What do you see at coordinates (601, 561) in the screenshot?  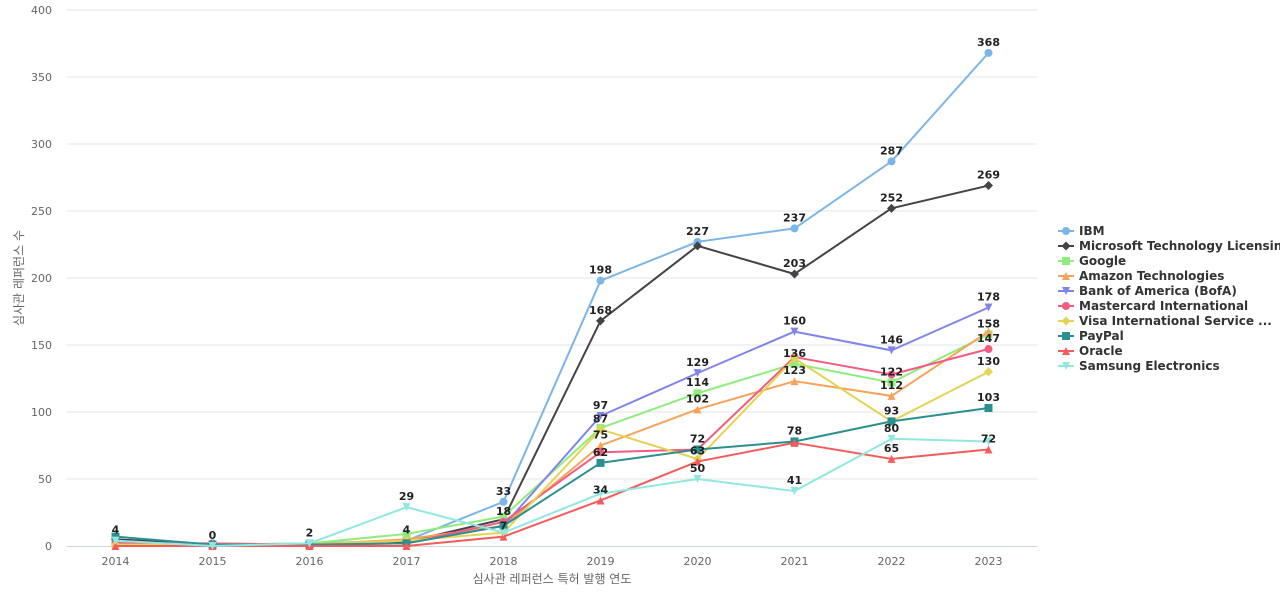 I see `x-tick-label: 2019` at bounding box center [601, 561].